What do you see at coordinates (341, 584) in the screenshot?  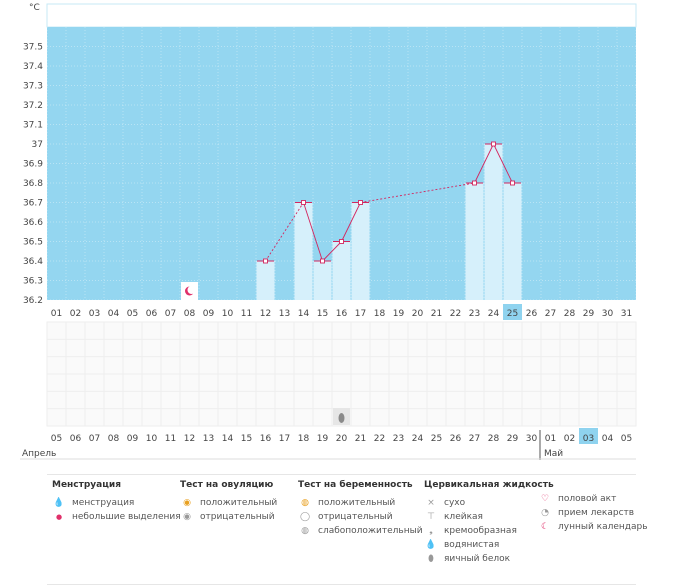 I see `legend-divider-bottom` at bounding box center [341, 584].